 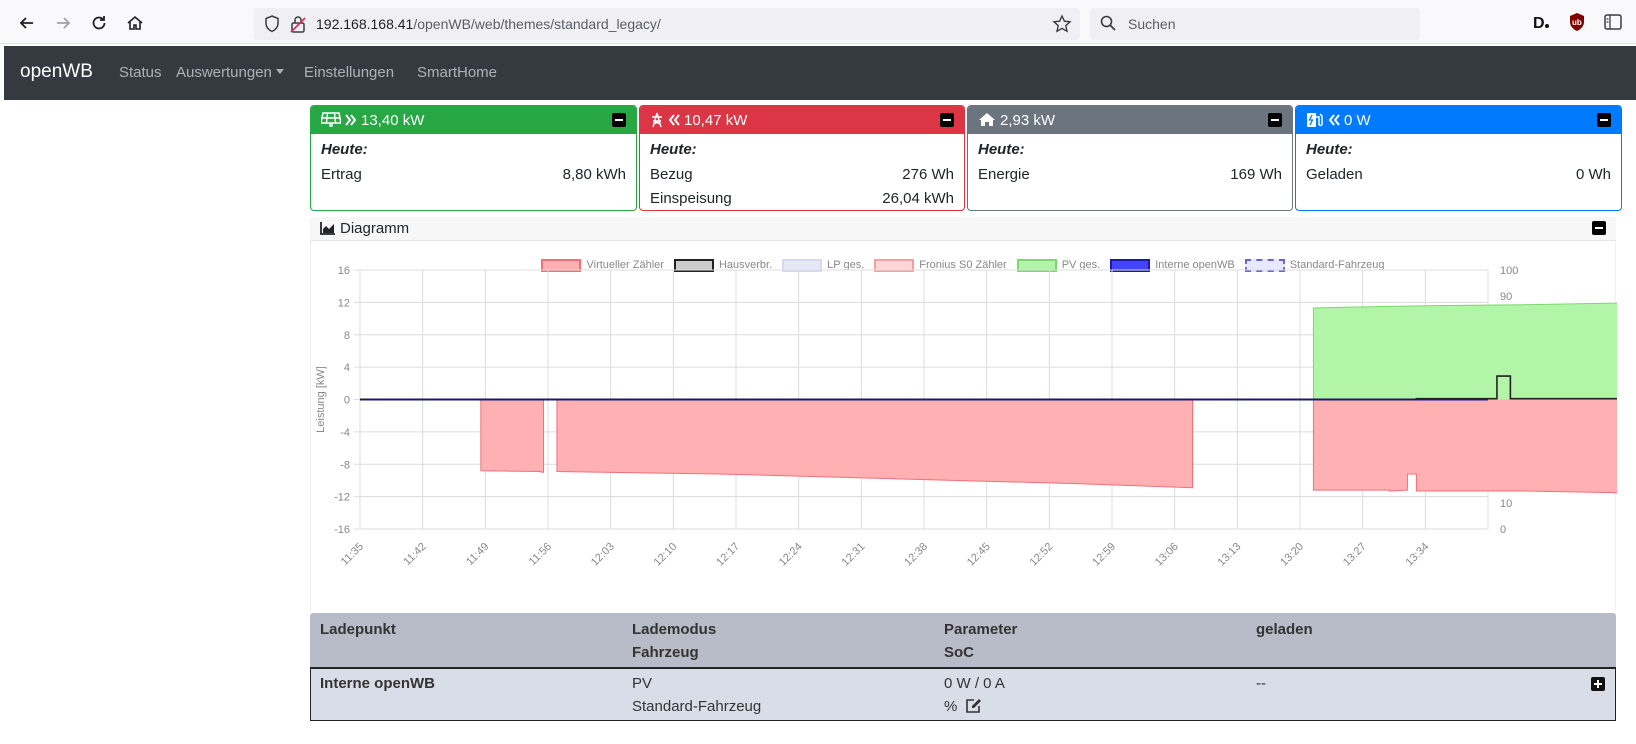 What do you see at coordinates (327, 228) in the screenshot?
I see `area-chart-icon` at bounding box center [327, 228].